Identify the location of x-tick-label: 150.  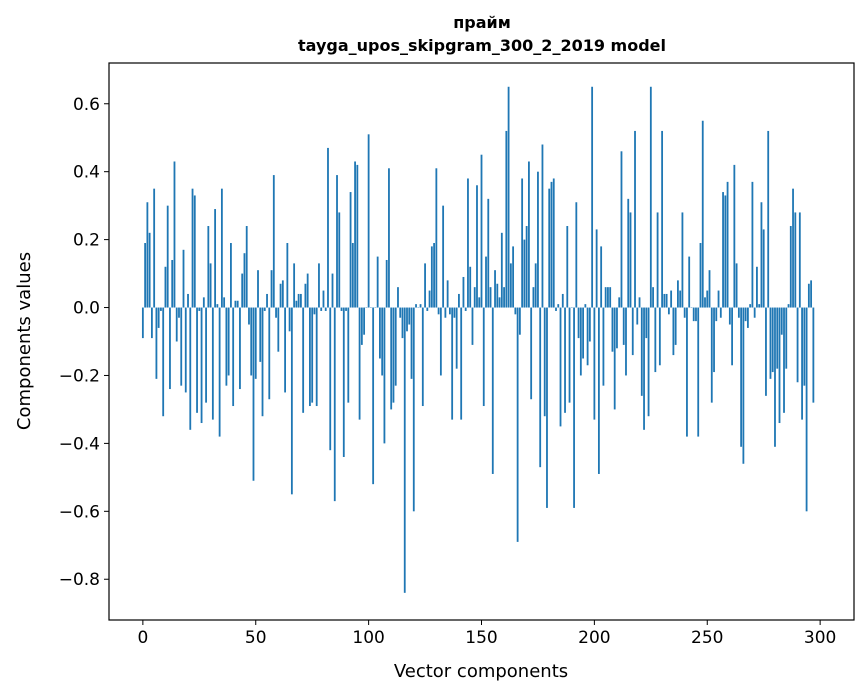
(481, 638).